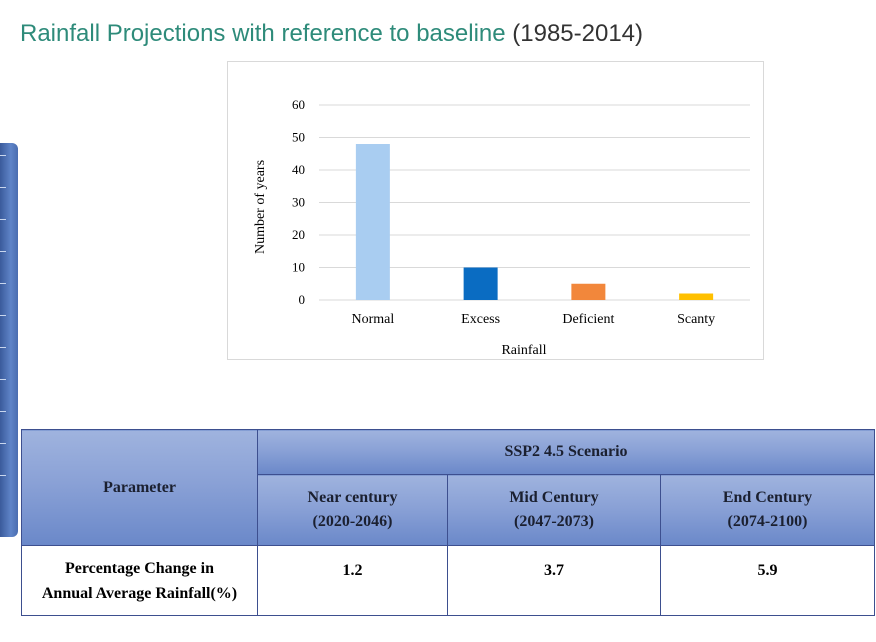 The height and width of the screenshot is (642, 876). Describe the element at coordinates (139, 487) in the screenshot. I see `parameter-header: Parameter` at that location.